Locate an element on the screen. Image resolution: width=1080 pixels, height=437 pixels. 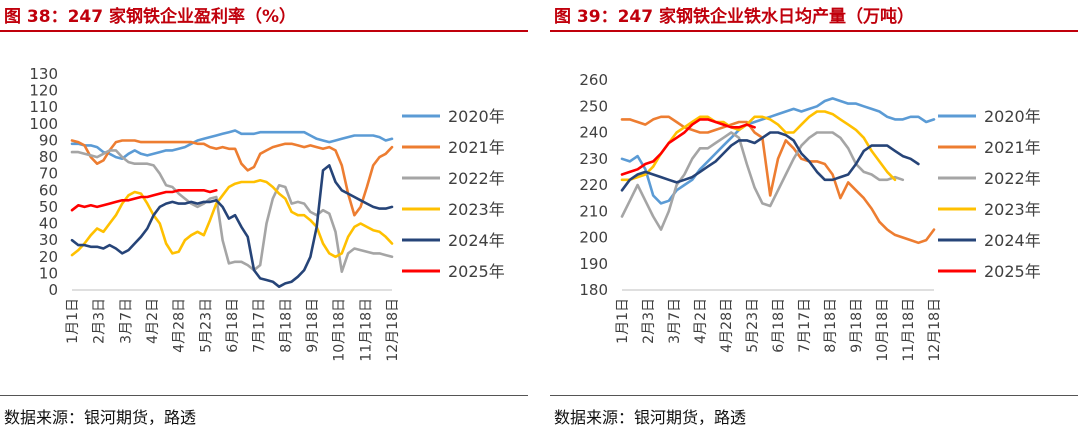
y-tick-label: 210 is located at coordinates (593, 211).